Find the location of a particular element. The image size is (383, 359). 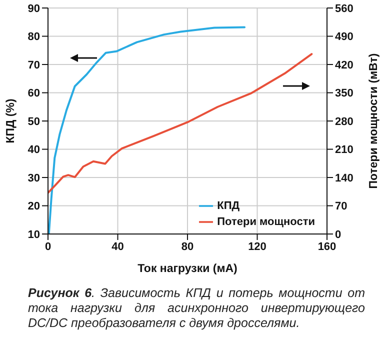

text: Рисунок 6. Зависимость КПД и потерь мощности от тока нагрузки для асинхронного инвертирующего DC/DC преобразователя с двумя дросселями. is located at coordinates (196, 308).